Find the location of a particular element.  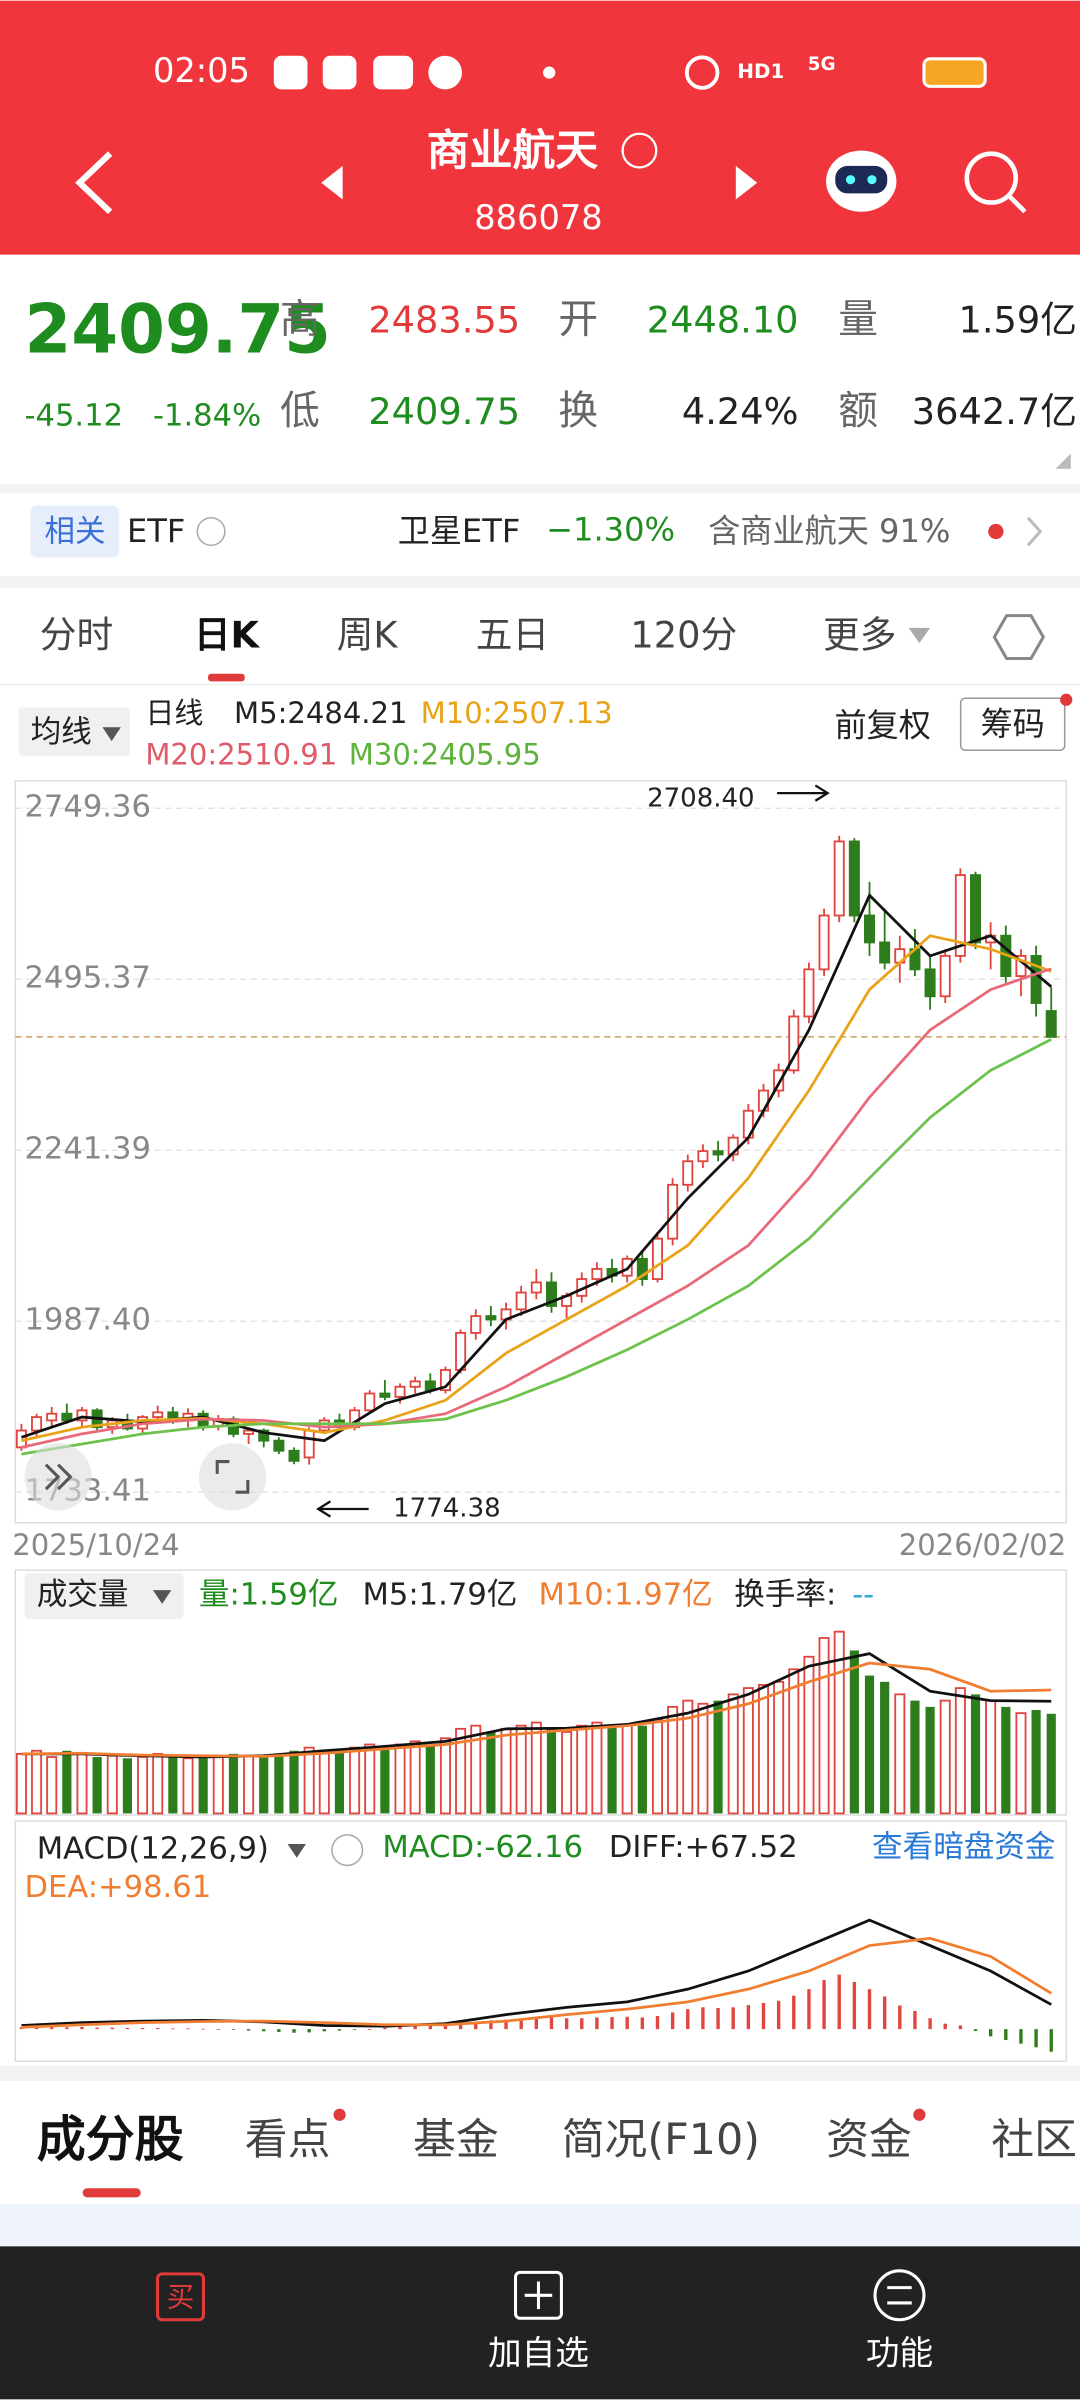

legend: M5:1.79亿 is located at coordinates (440, 1595).